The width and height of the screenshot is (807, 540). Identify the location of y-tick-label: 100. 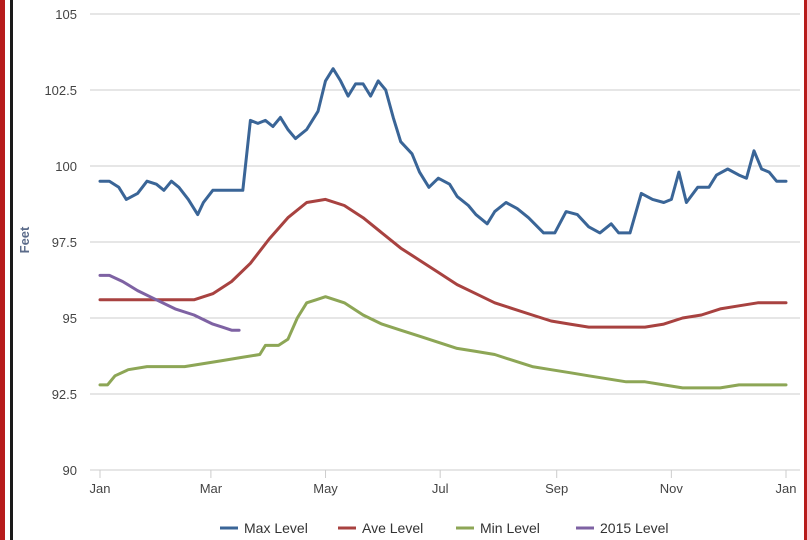
(66, 166).